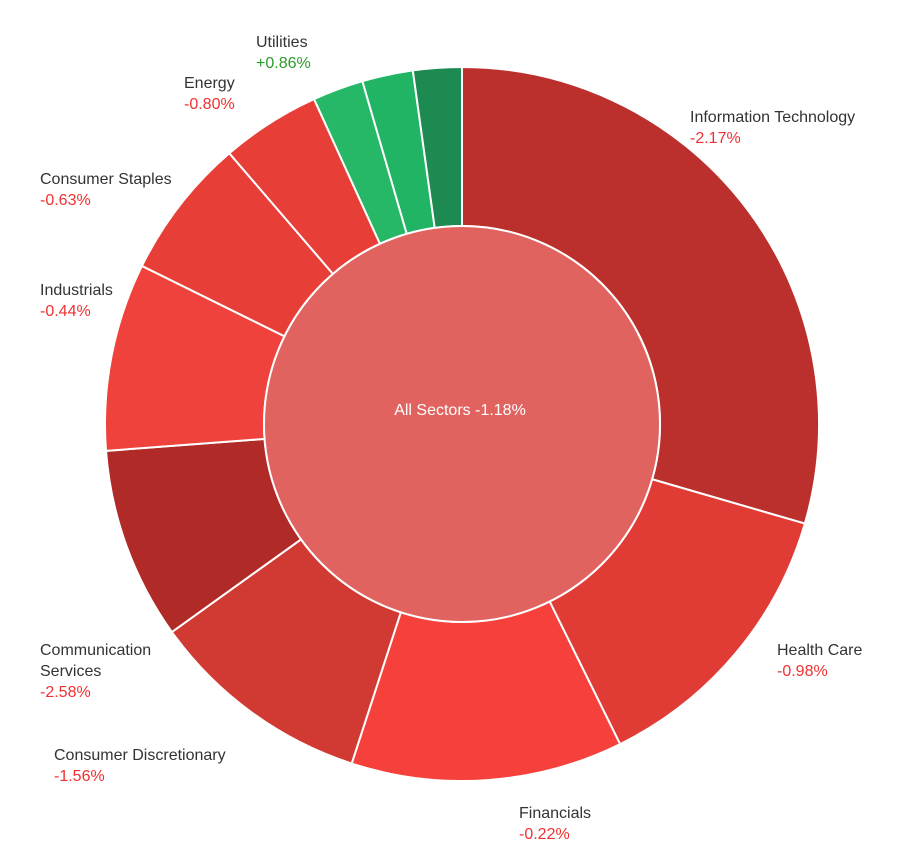 This screenshot has width=920, height=866. I want to click on sector-change: -0.22%, so click(544, 834).